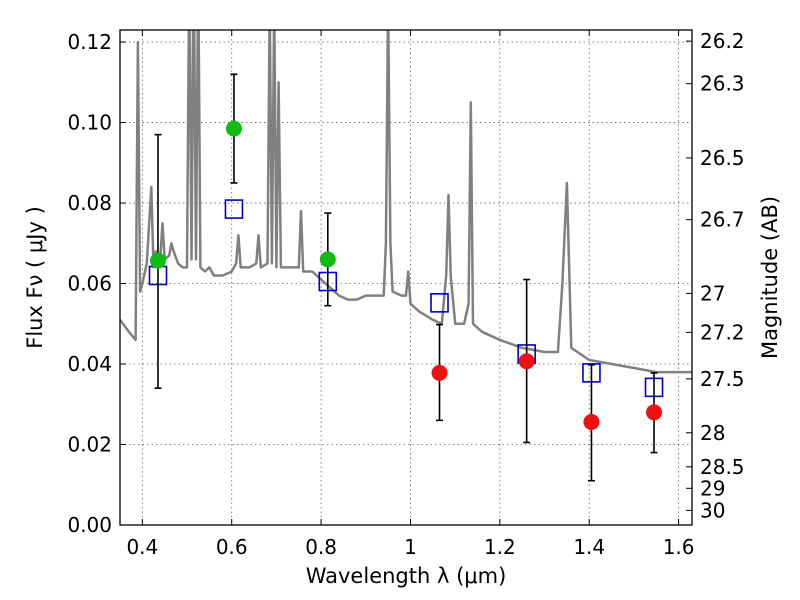 This screenshot has width=800, height=600. Describe the element at coordinates (679, 547) in the screenshot. I see `x-tick-label: 1.6` at that location.